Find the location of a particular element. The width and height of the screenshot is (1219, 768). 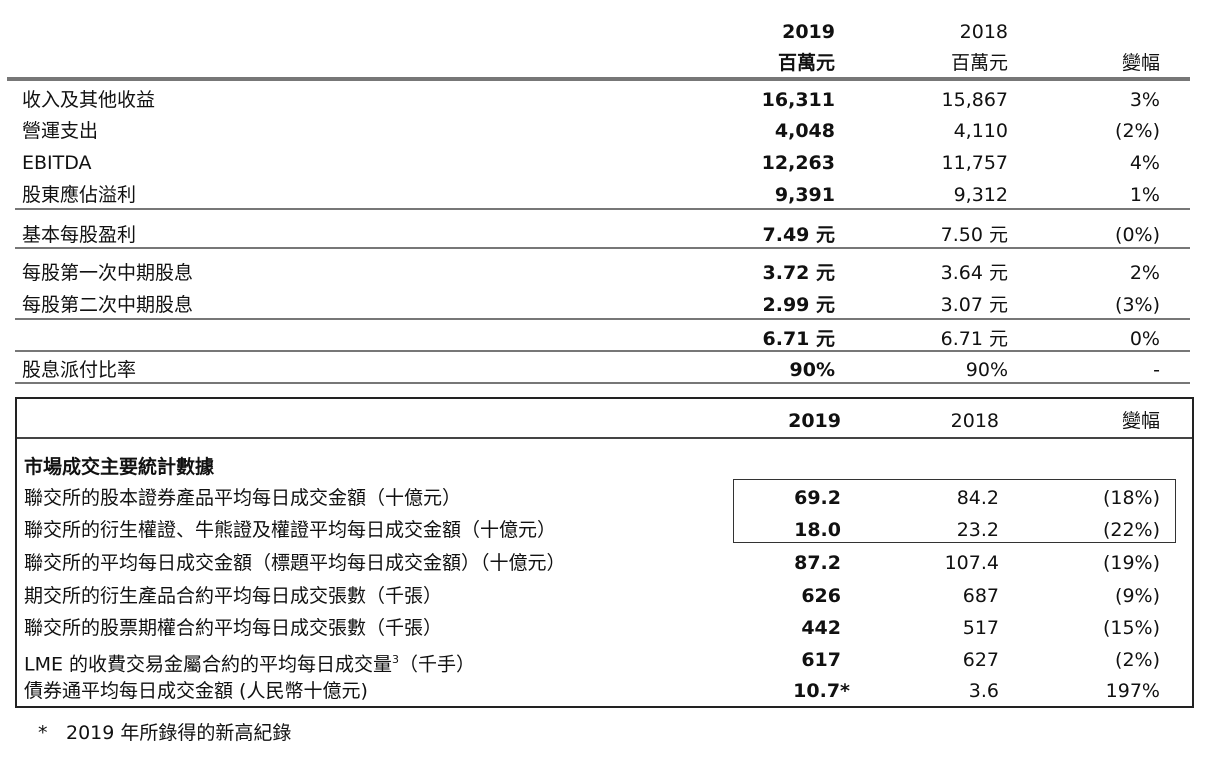

summary-row-change: (3%) is located at coordinates (1137, 305).